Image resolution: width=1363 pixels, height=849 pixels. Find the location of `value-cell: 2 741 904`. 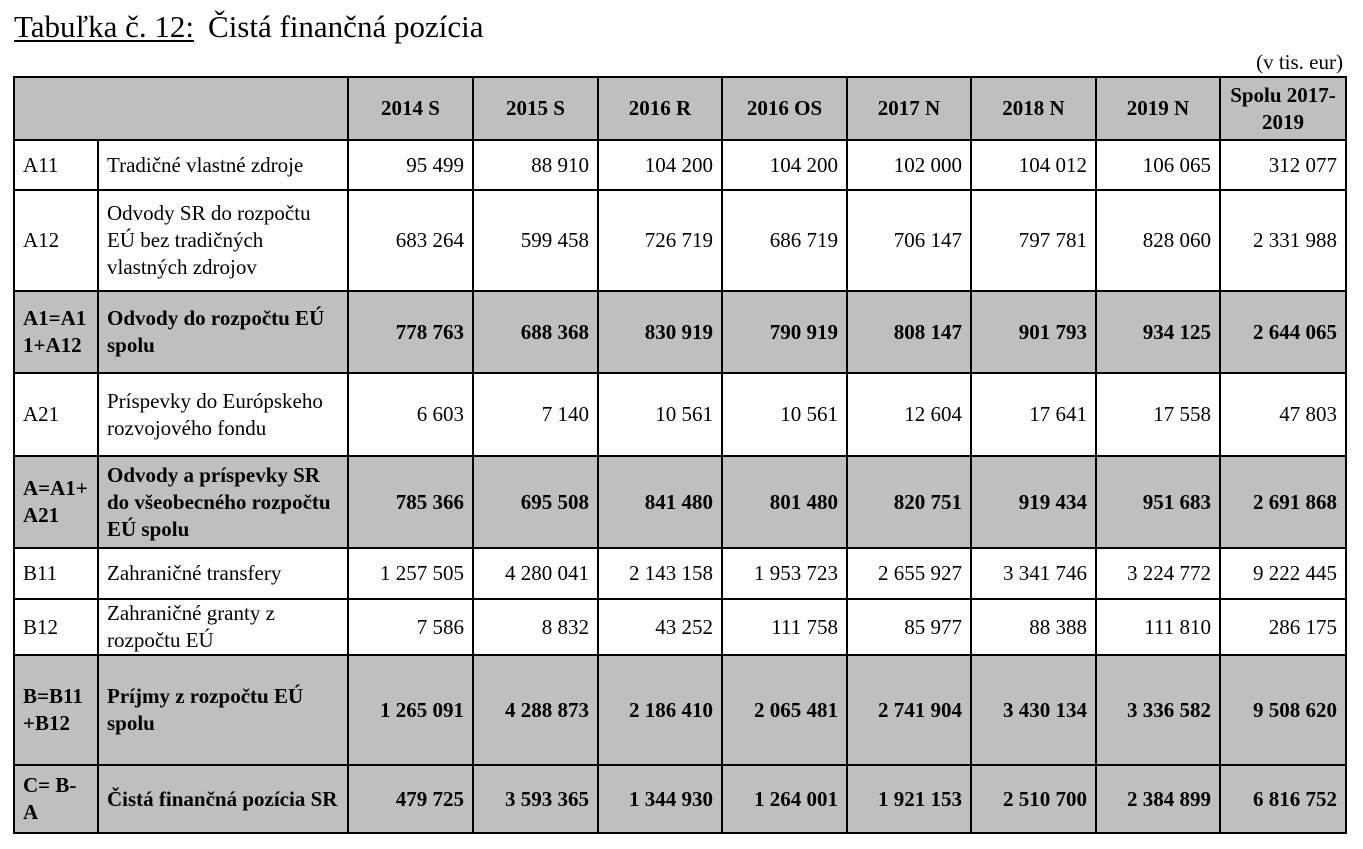

value-cell: 2 741 904 is located at coordinates (909, 710).